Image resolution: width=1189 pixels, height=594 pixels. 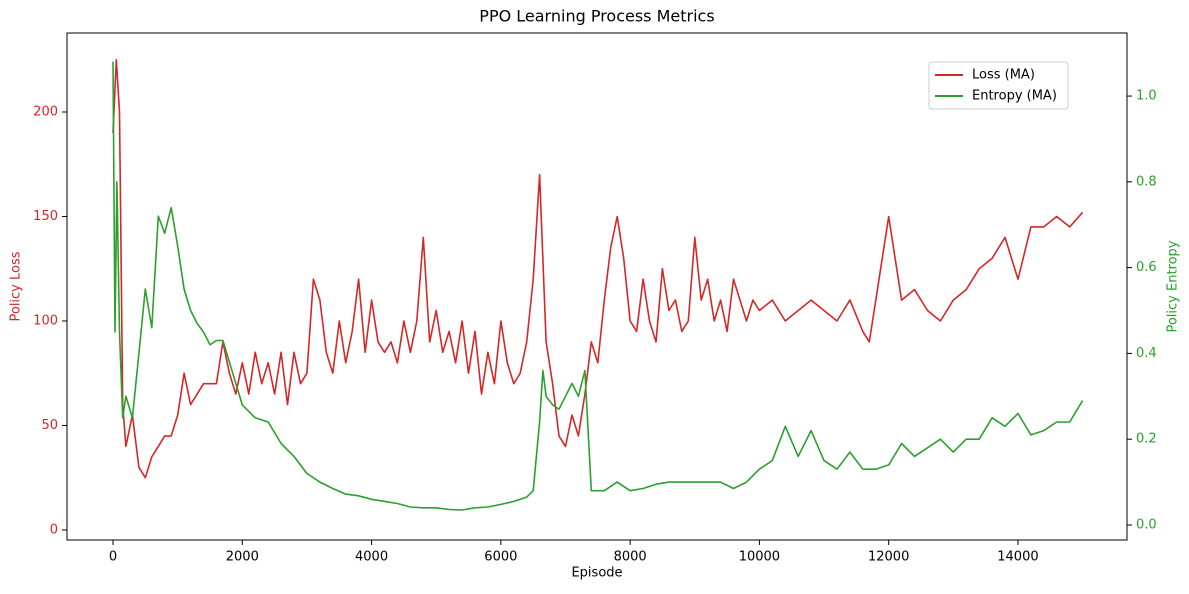 What do you see at coordinates (1146, 439) in the screenshot?
I see `y2-tick-label: 0.2` at bounding box center [1146, 439].